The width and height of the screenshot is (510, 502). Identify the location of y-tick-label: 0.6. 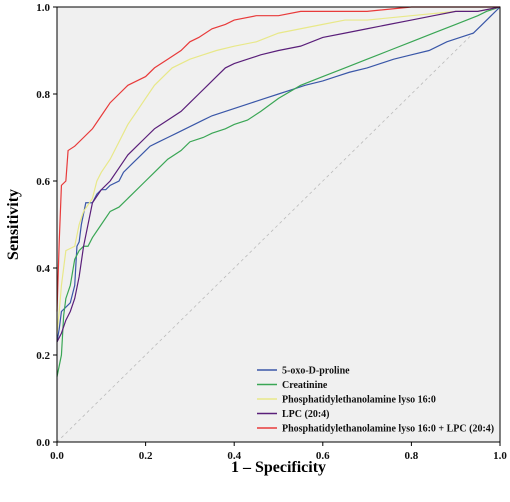
(43, 182).